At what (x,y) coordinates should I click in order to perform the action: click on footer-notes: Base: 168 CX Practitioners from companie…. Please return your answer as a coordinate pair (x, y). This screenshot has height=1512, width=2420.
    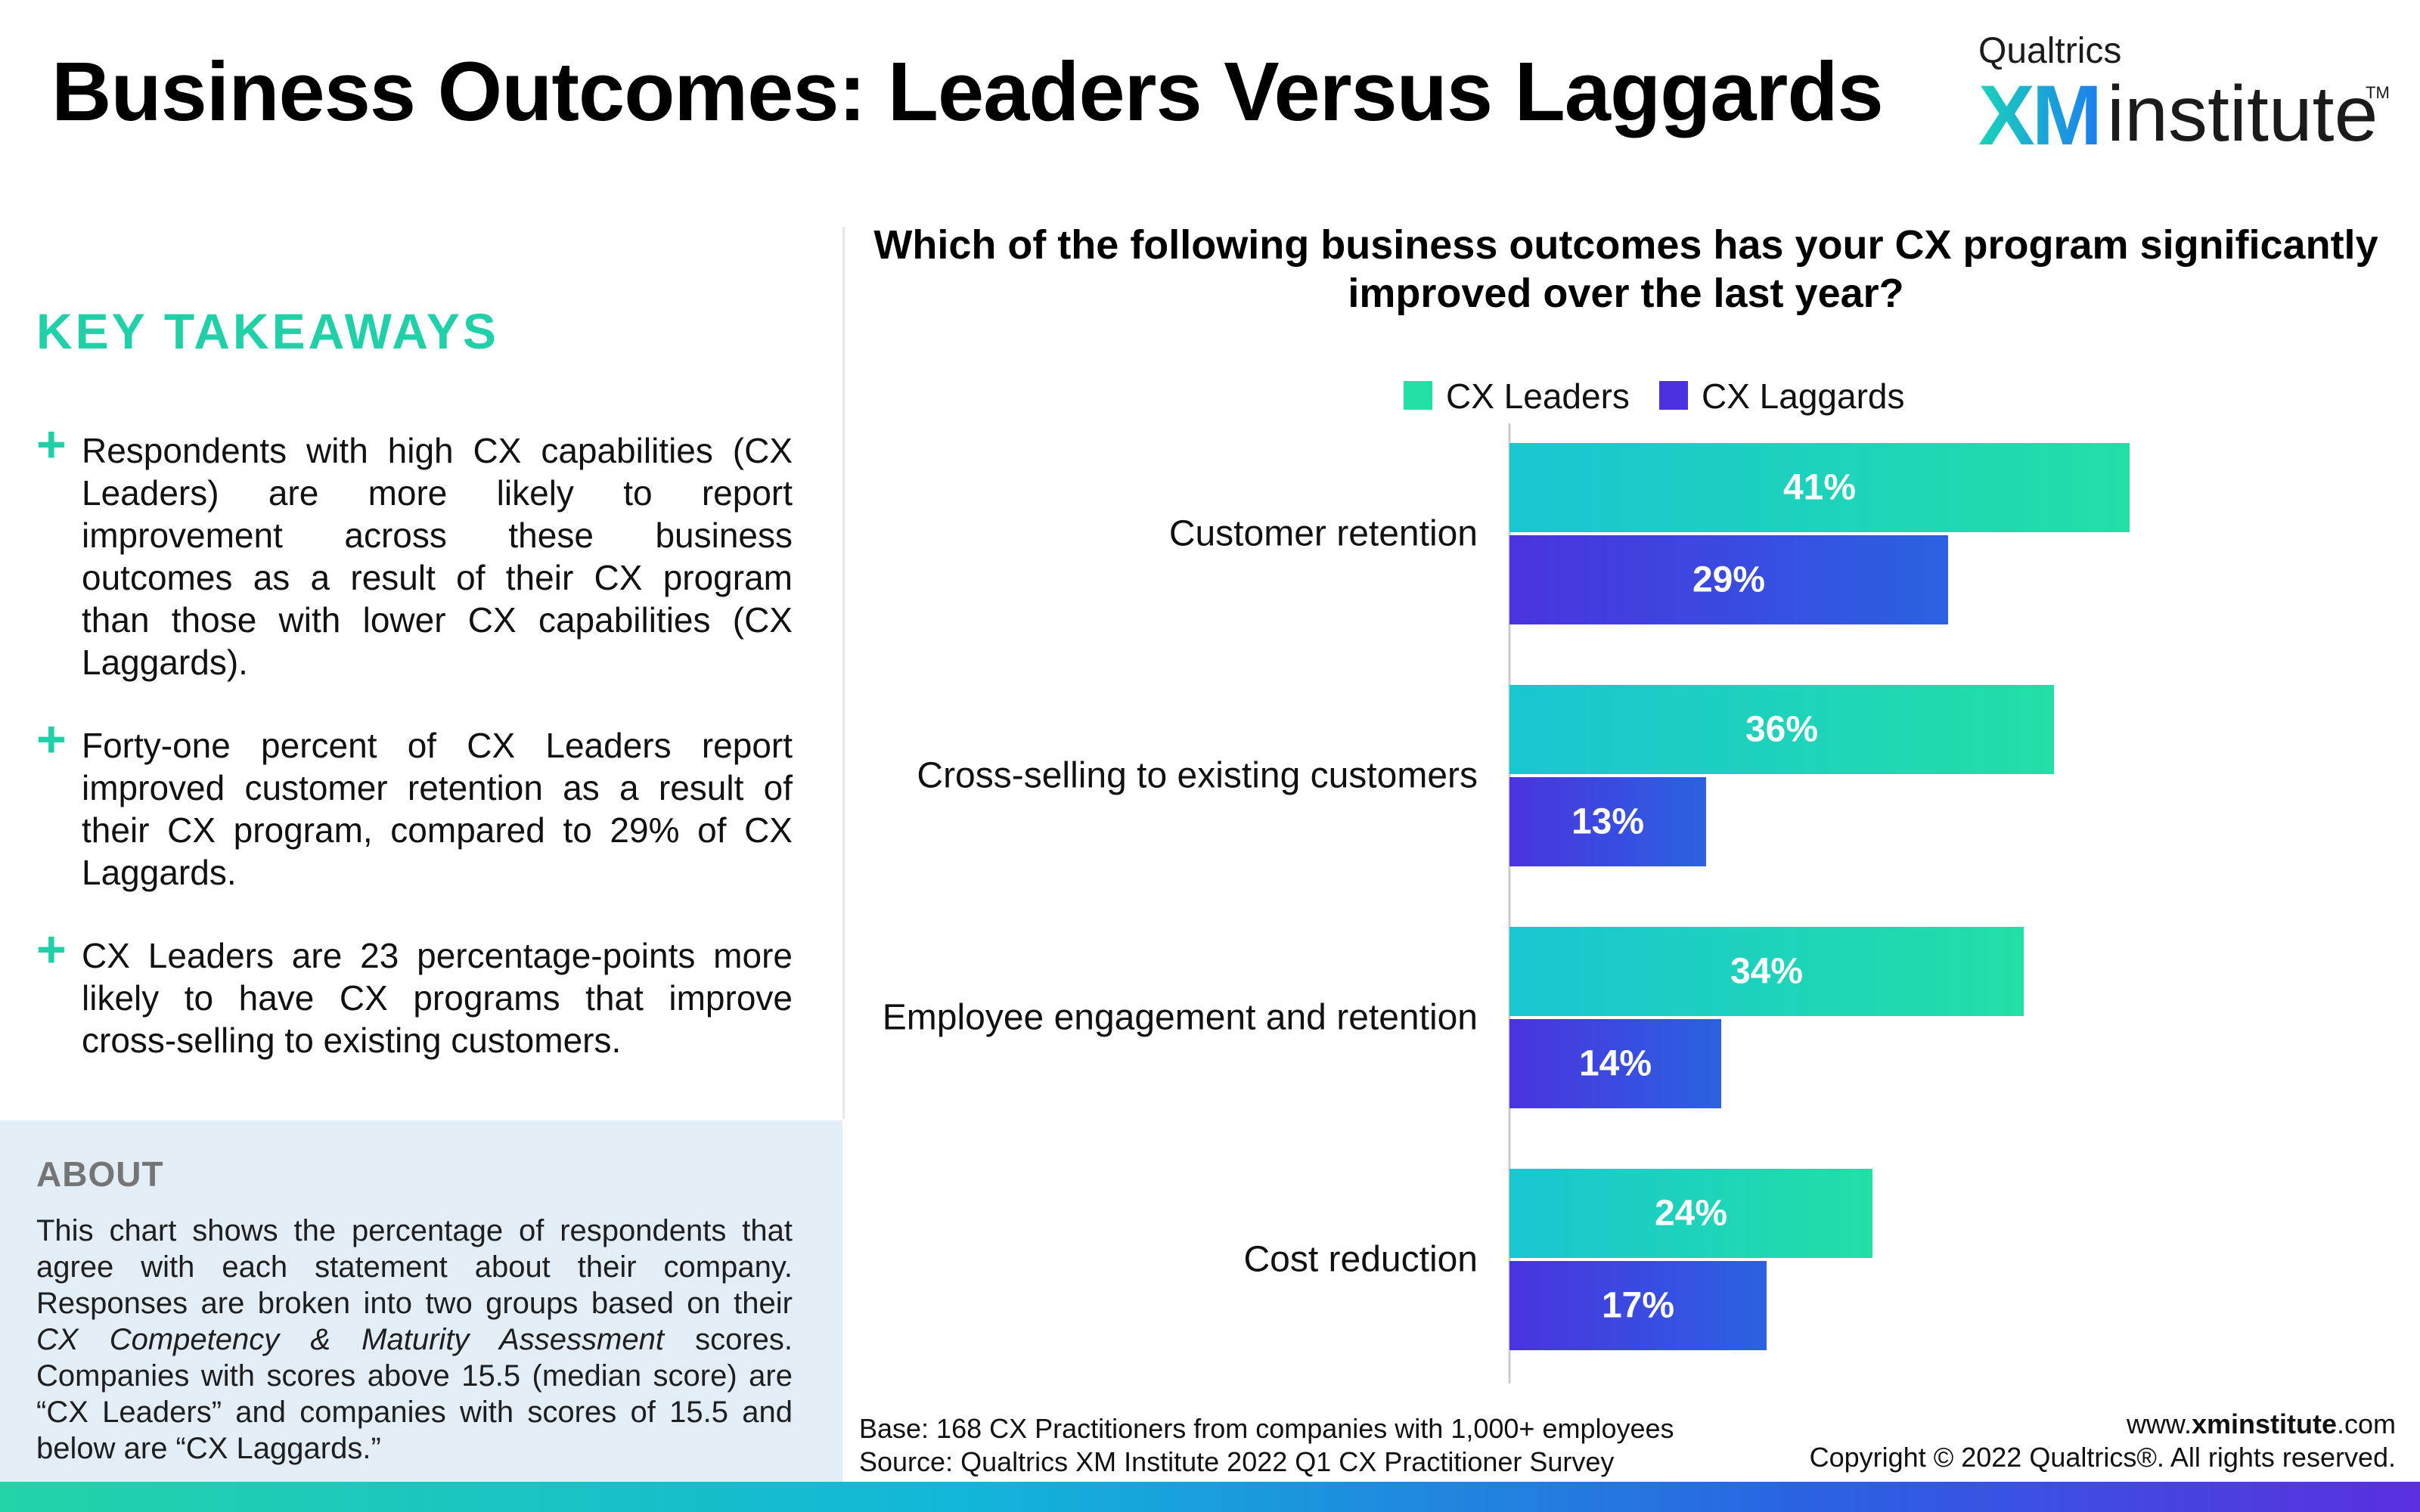
    Looking at the image, I should click on (1266, 1446).